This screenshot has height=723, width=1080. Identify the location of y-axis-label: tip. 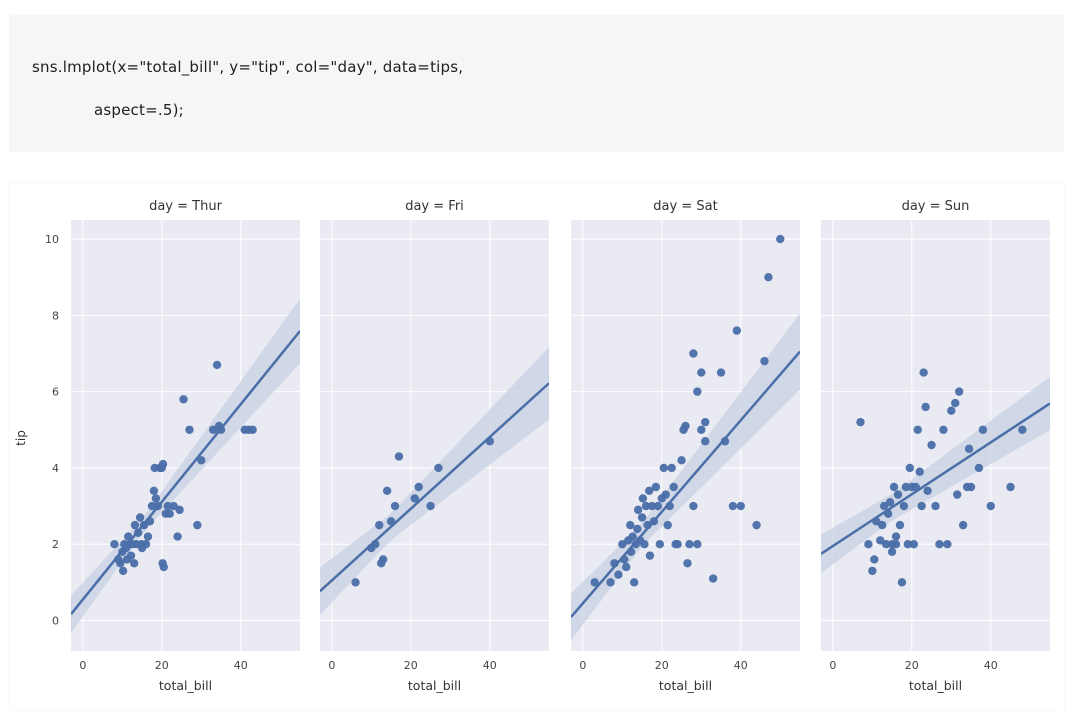
(21, 438).